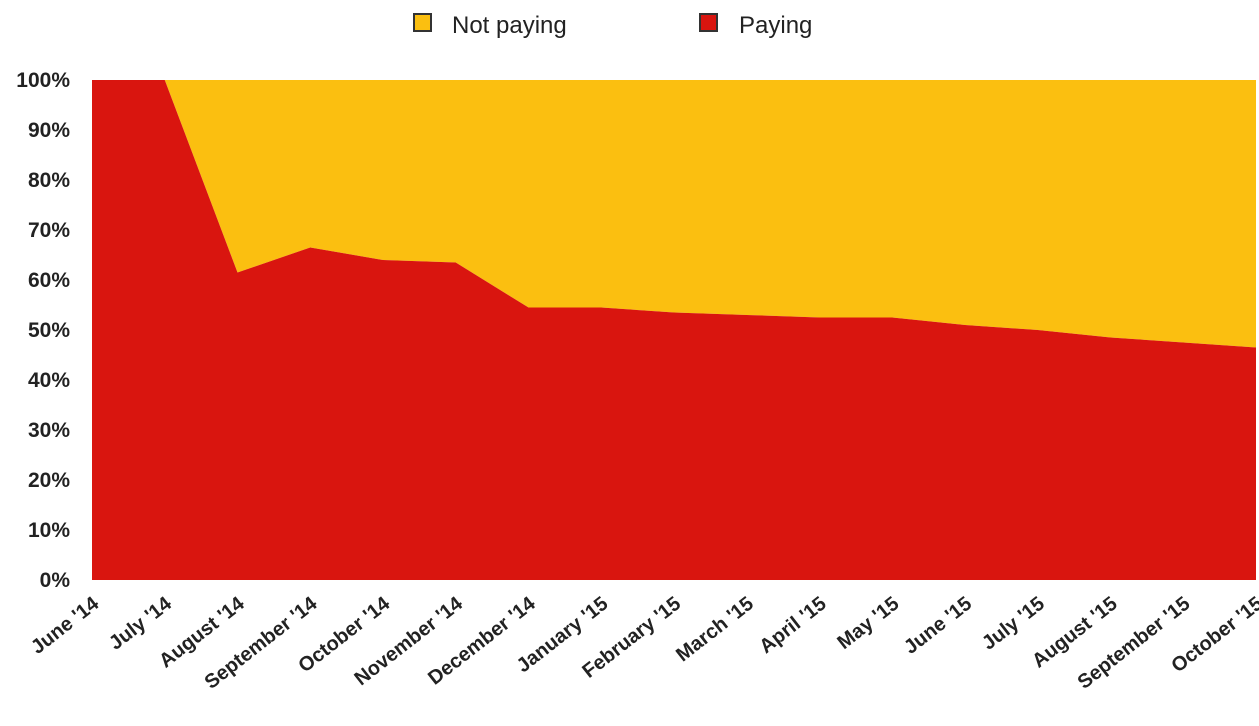 The image size is (1259, 726). Describe the element at coordinates (49, 530) in the screenshot. I see `y-tick-label: 10%` at that location.